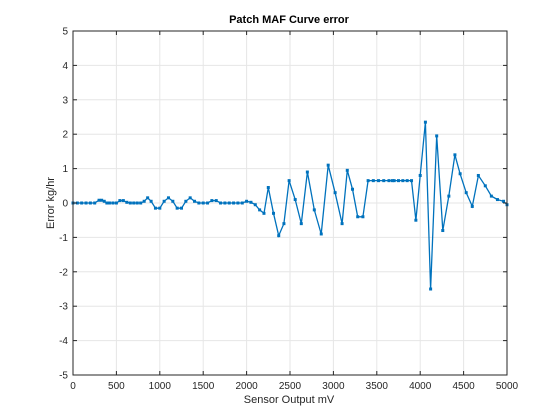 The width and height of the screenshot is (560, 420). I want to click on x-tick-label: 2500, so click(290, 386).